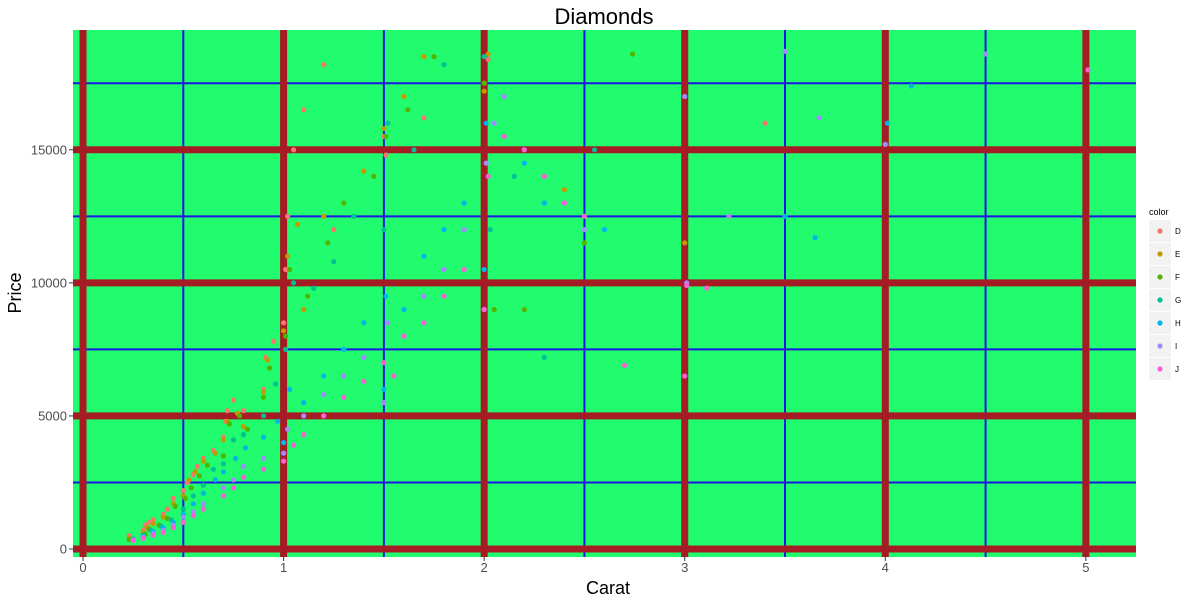  Describe the element at coordinates (82, 567) in the screenshot. I see `x-tick-label: 0` at that location.